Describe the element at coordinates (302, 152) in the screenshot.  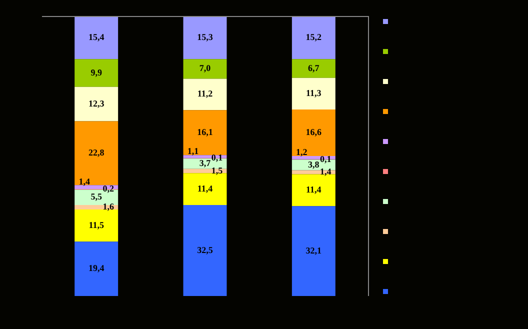
I see `data-label: 1,2` at that location.